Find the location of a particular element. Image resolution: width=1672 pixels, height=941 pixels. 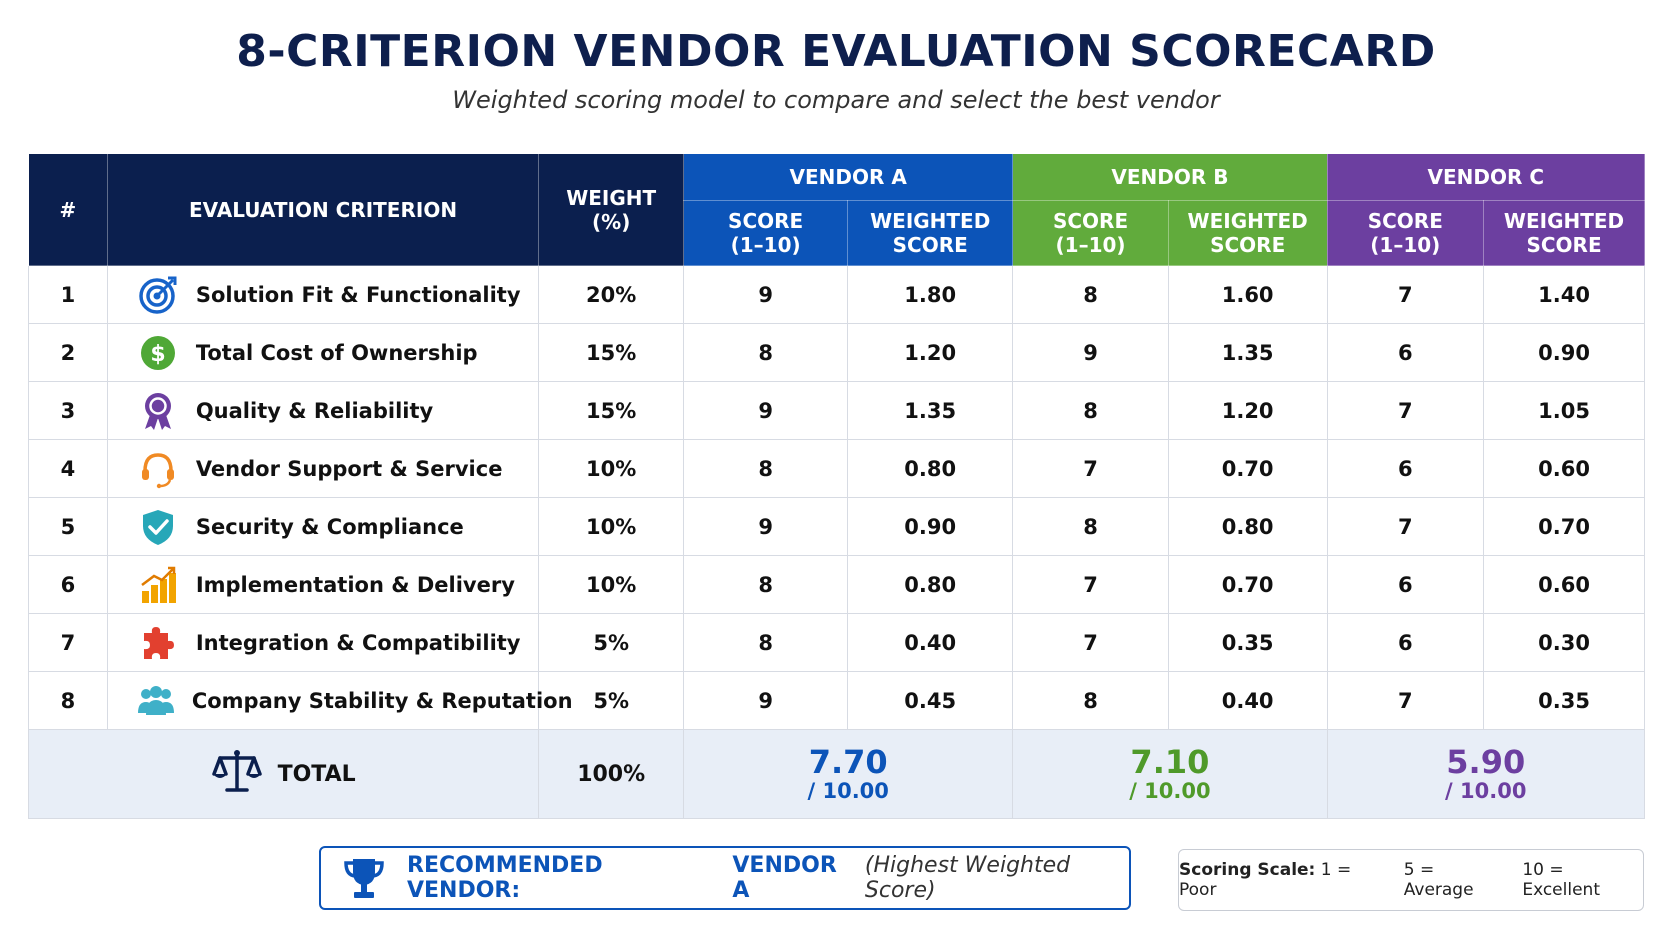

criterion-label: Integration & Compatibility is located at coordinates (358, 642).